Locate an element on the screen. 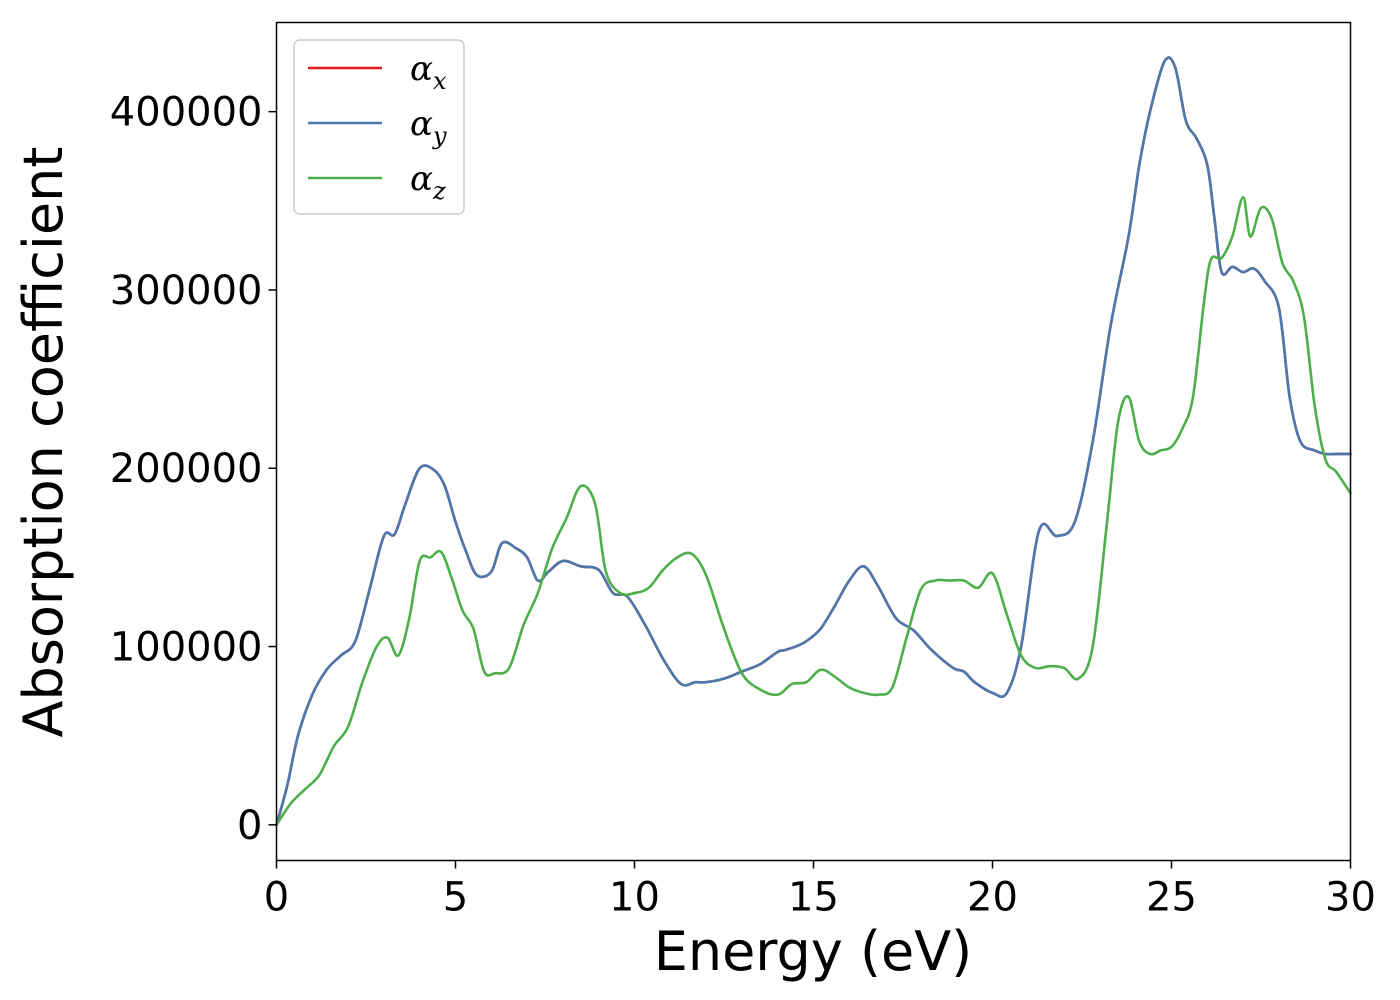  y-axis-label: Absorption coefficient is located at coordinates (43, 442).